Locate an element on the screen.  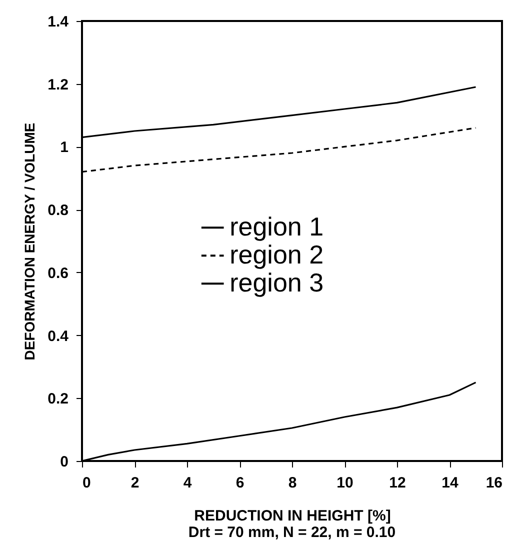
x-tick-label: 6 is located at coordinates (240, 483).